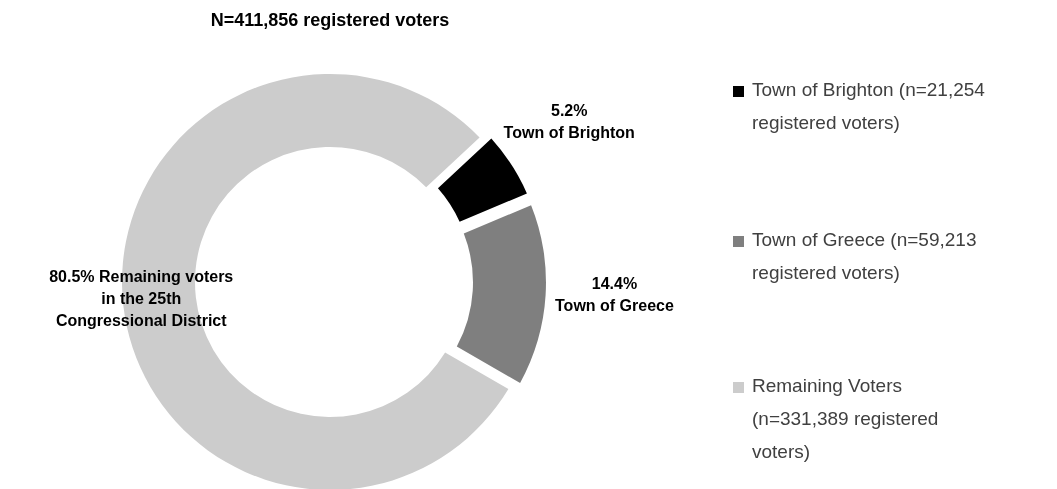 This screenshot has width=1057, height=489. What do you see at coordinates (614, 305) in the screenshot?
I see `text: Town of Greece` at bounding box center [614, 305].